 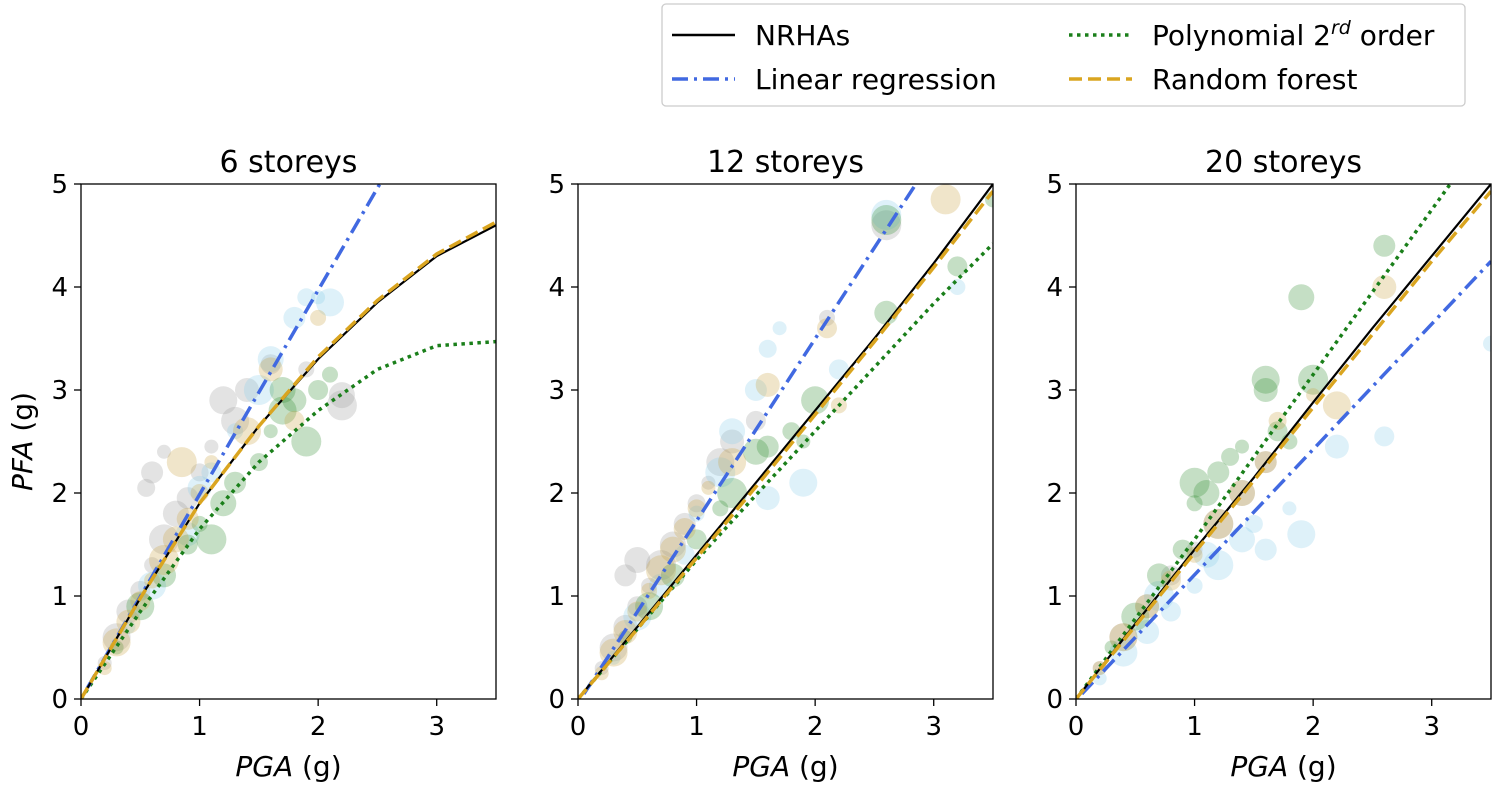 What do you see at coordinates (1283, 162) in the screenshot?
I see `panel-title: 20 storeys` at bounding box center [1283, 162].